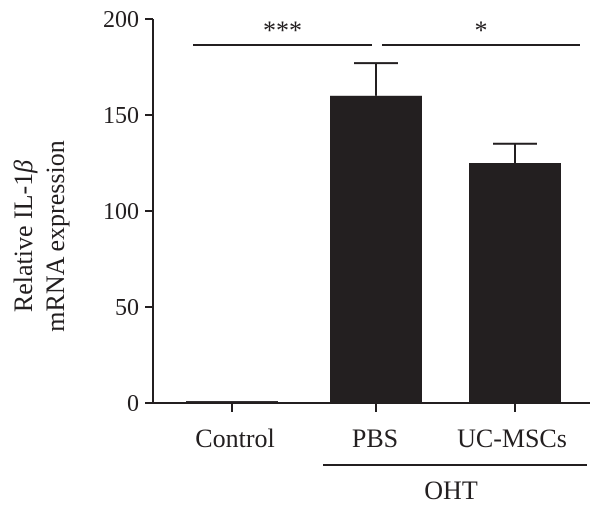  I want to click on bar-pbs, so click(376, 249).